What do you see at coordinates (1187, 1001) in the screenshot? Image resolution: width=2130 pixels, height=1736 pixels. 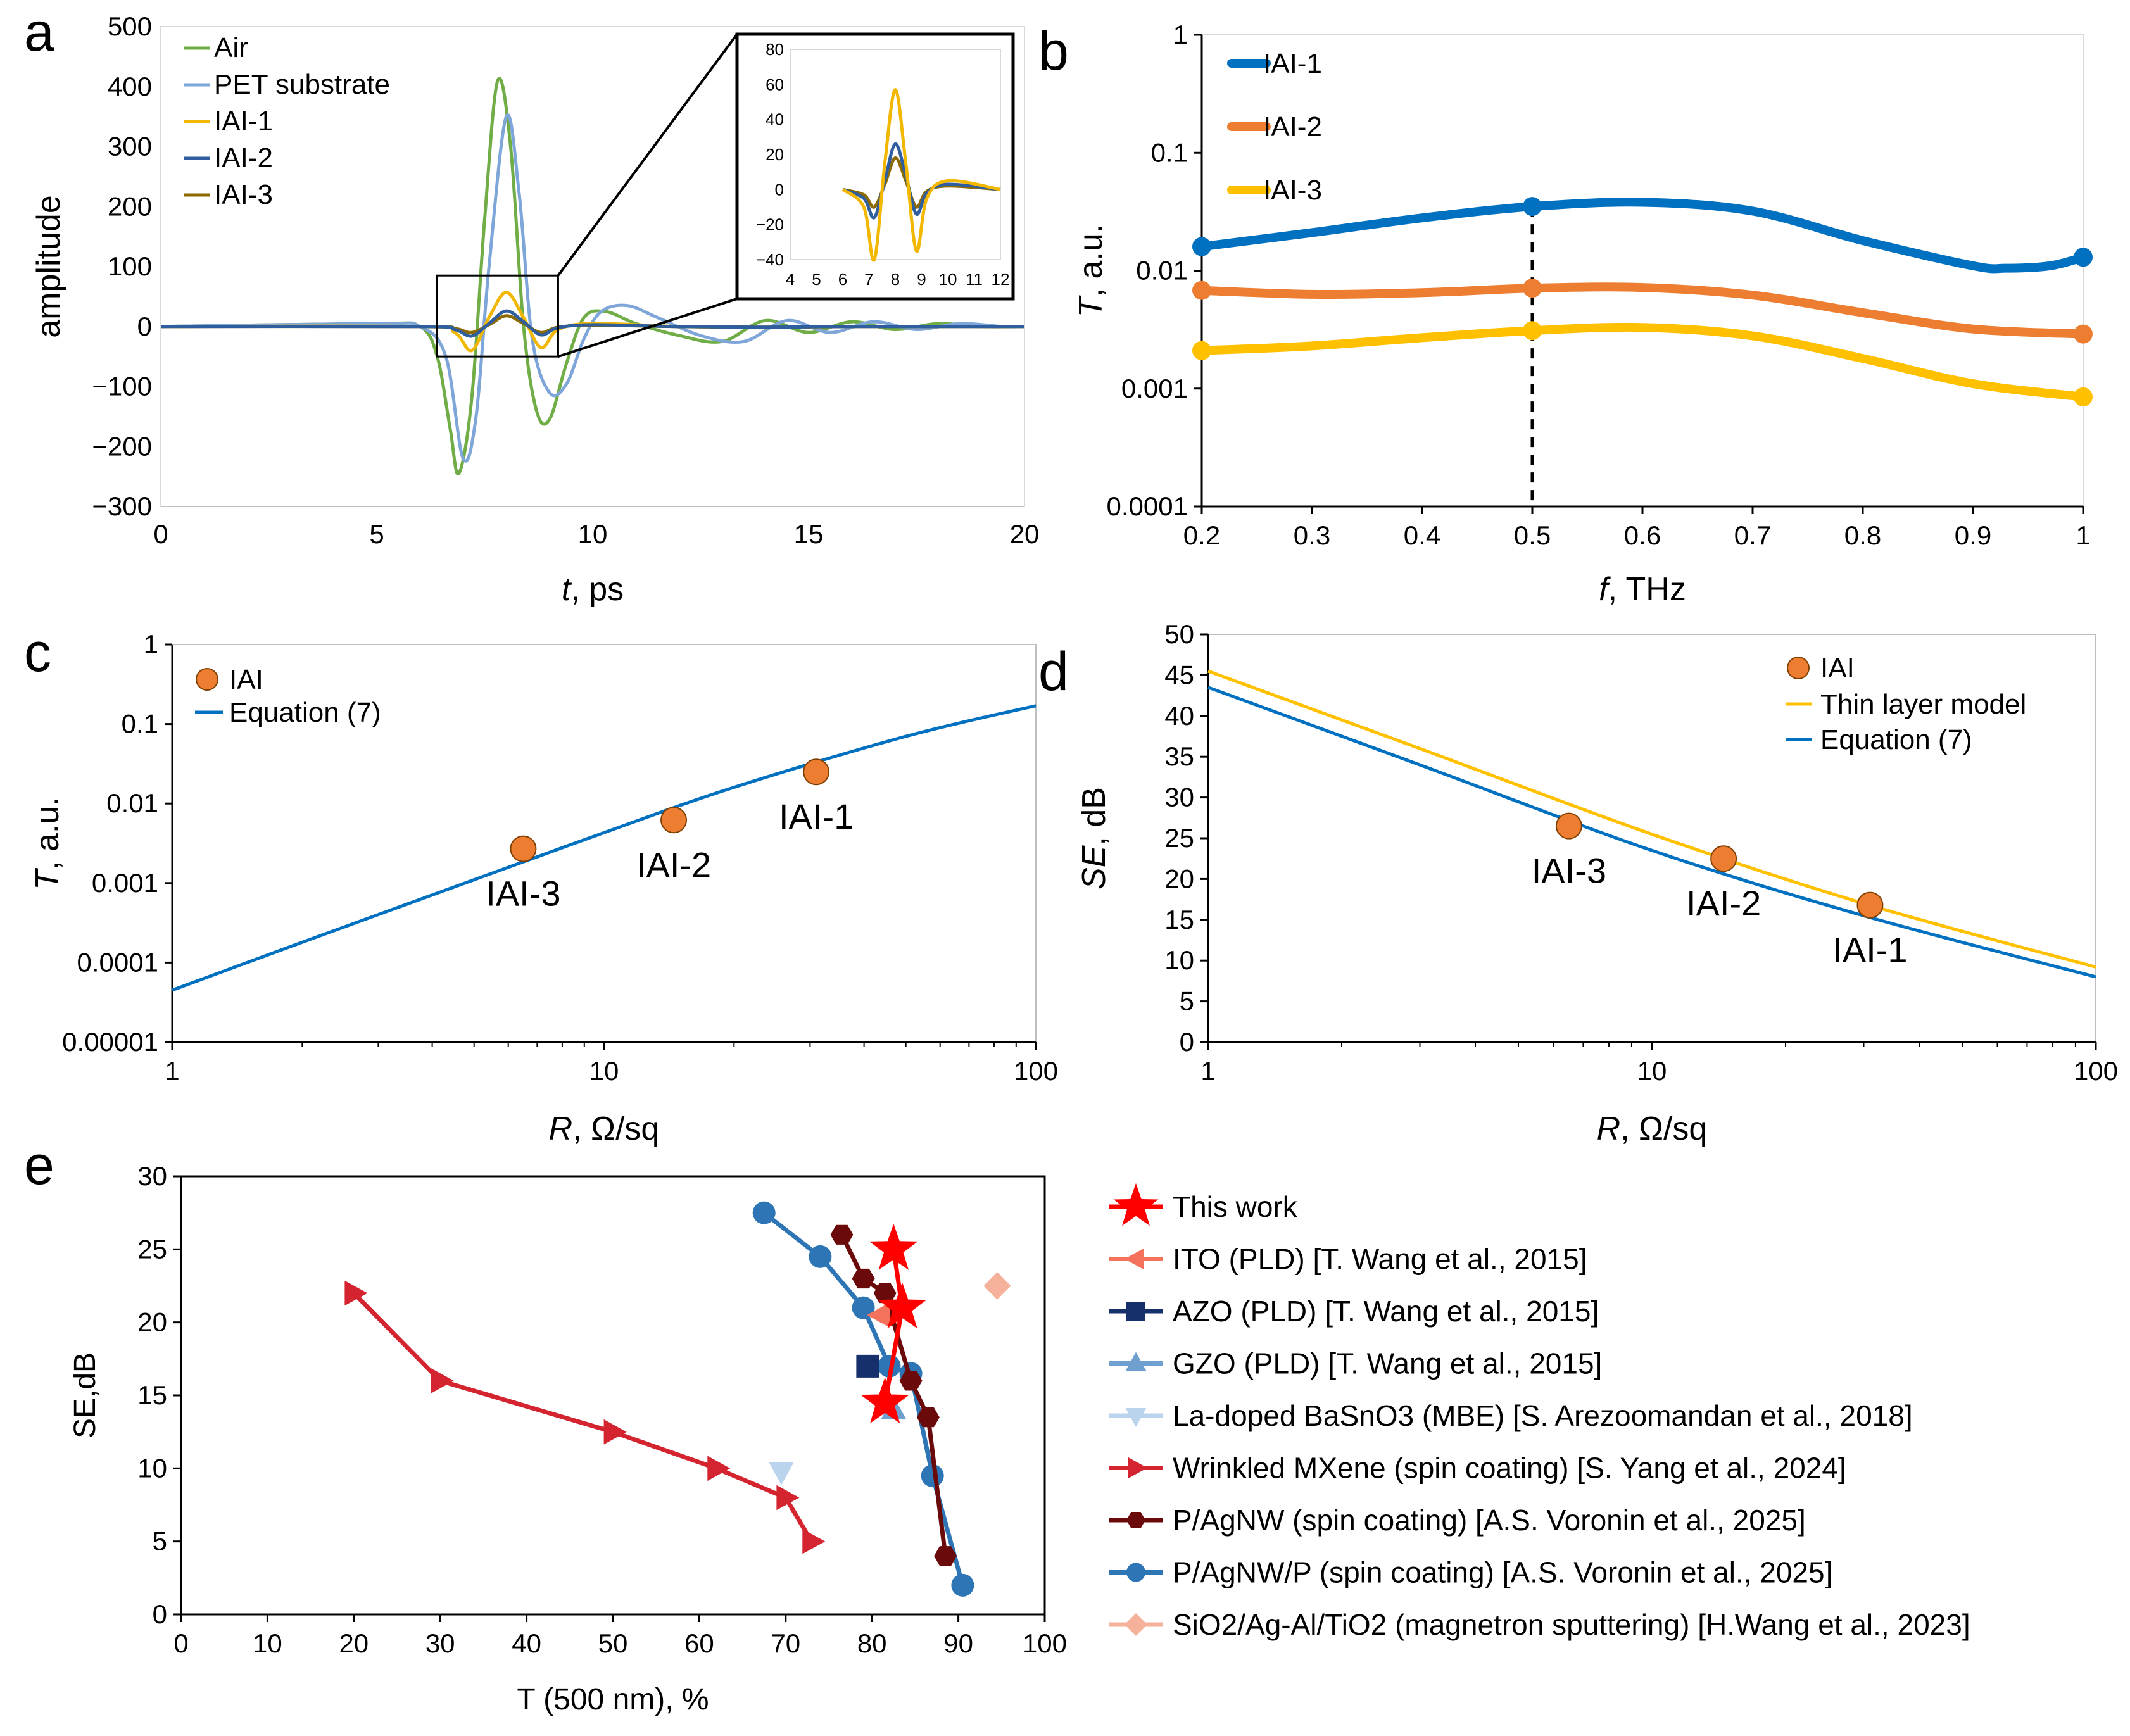 I see `y-tick-d-9: 5` at bounding box center [1187, 1001].